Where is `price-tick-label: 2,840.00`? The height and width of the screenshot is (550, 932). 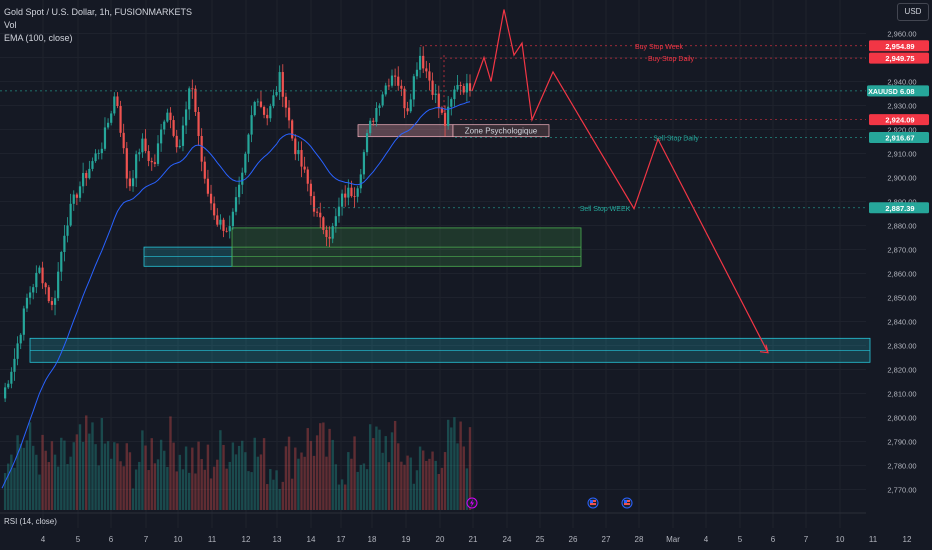
price-tick-label: 2,840.00 is located at coordinates (901, 322).